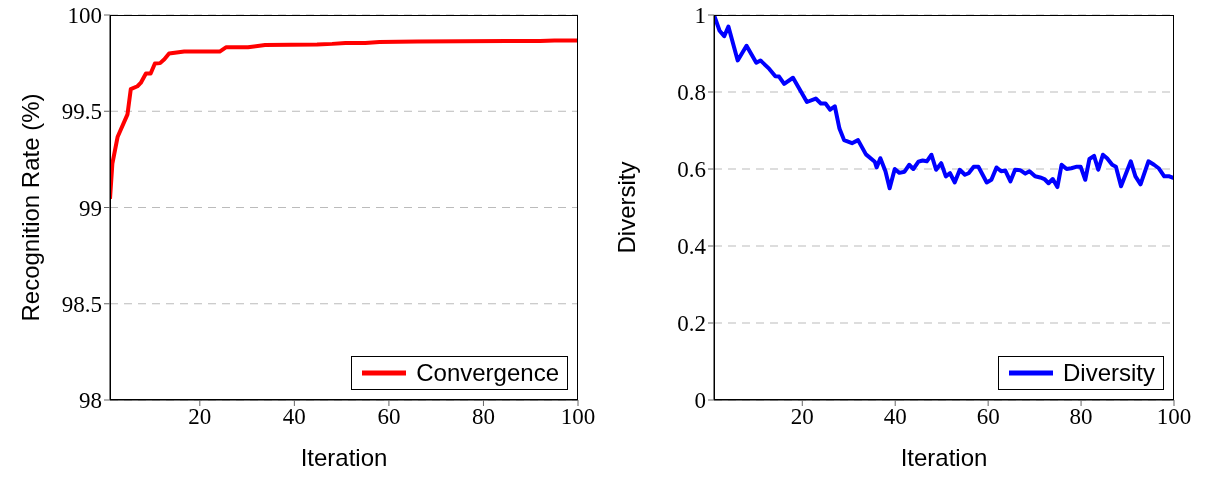 The height and width of the screenshot is (477, 1216). Describe the element at coordinates (691, 93) in the screenshot. I see `y-tick-label: 0.8` at that location.